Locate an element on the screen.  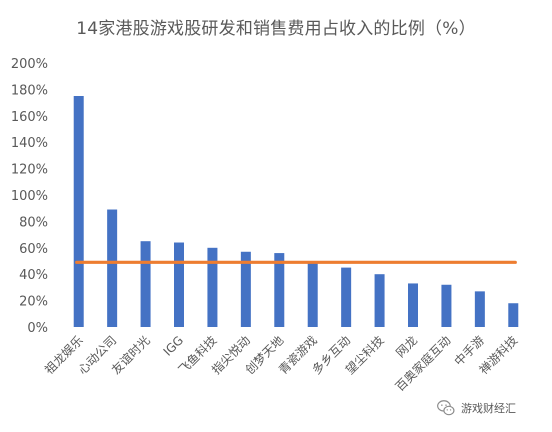
y-tick-label: 20% is located at coordinates (33, 302).